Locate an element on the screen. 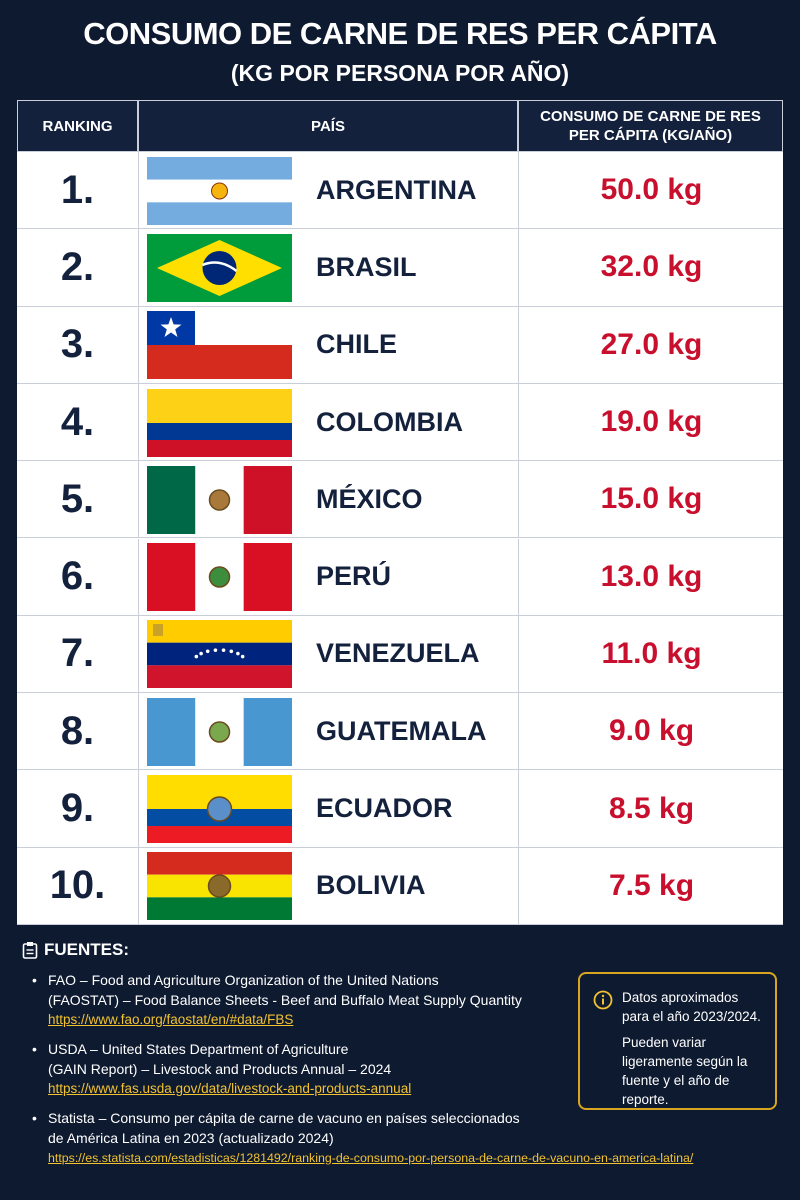 The width and height of the screenshot is (800, 1200). table-row: 8. GUATEMALA 9.0 kg is located at coordinates (400, 732).